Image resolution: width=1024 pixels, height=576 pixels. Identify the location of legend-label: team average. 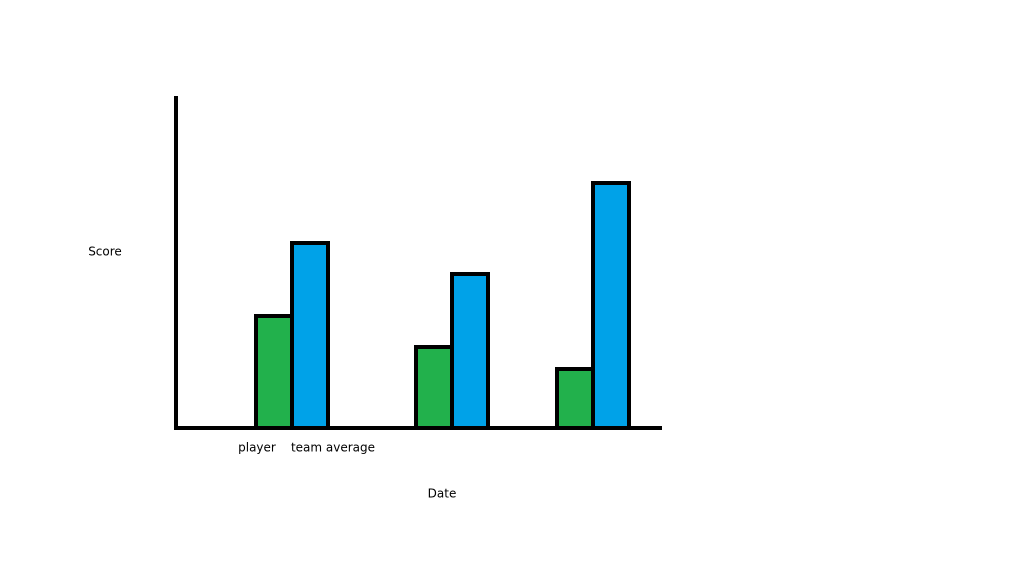
(333, 448).